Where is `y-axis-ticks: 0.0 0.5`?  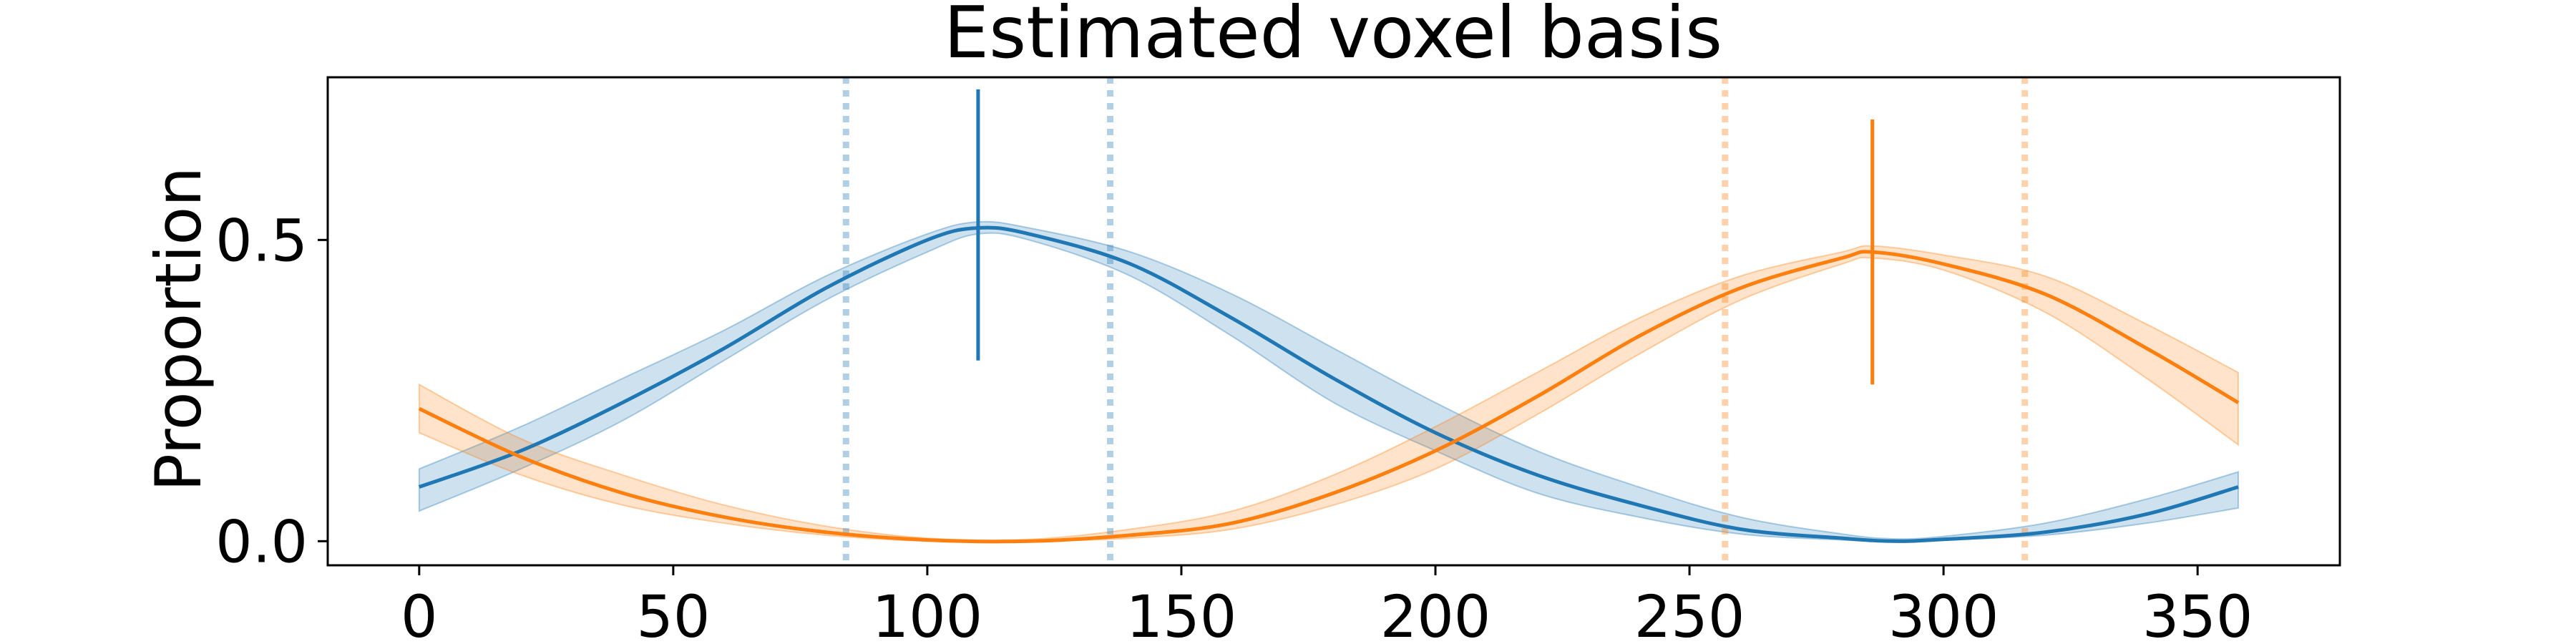
y-axis-ticks: 0.0 0.5 is located at coordinates (271, 392).